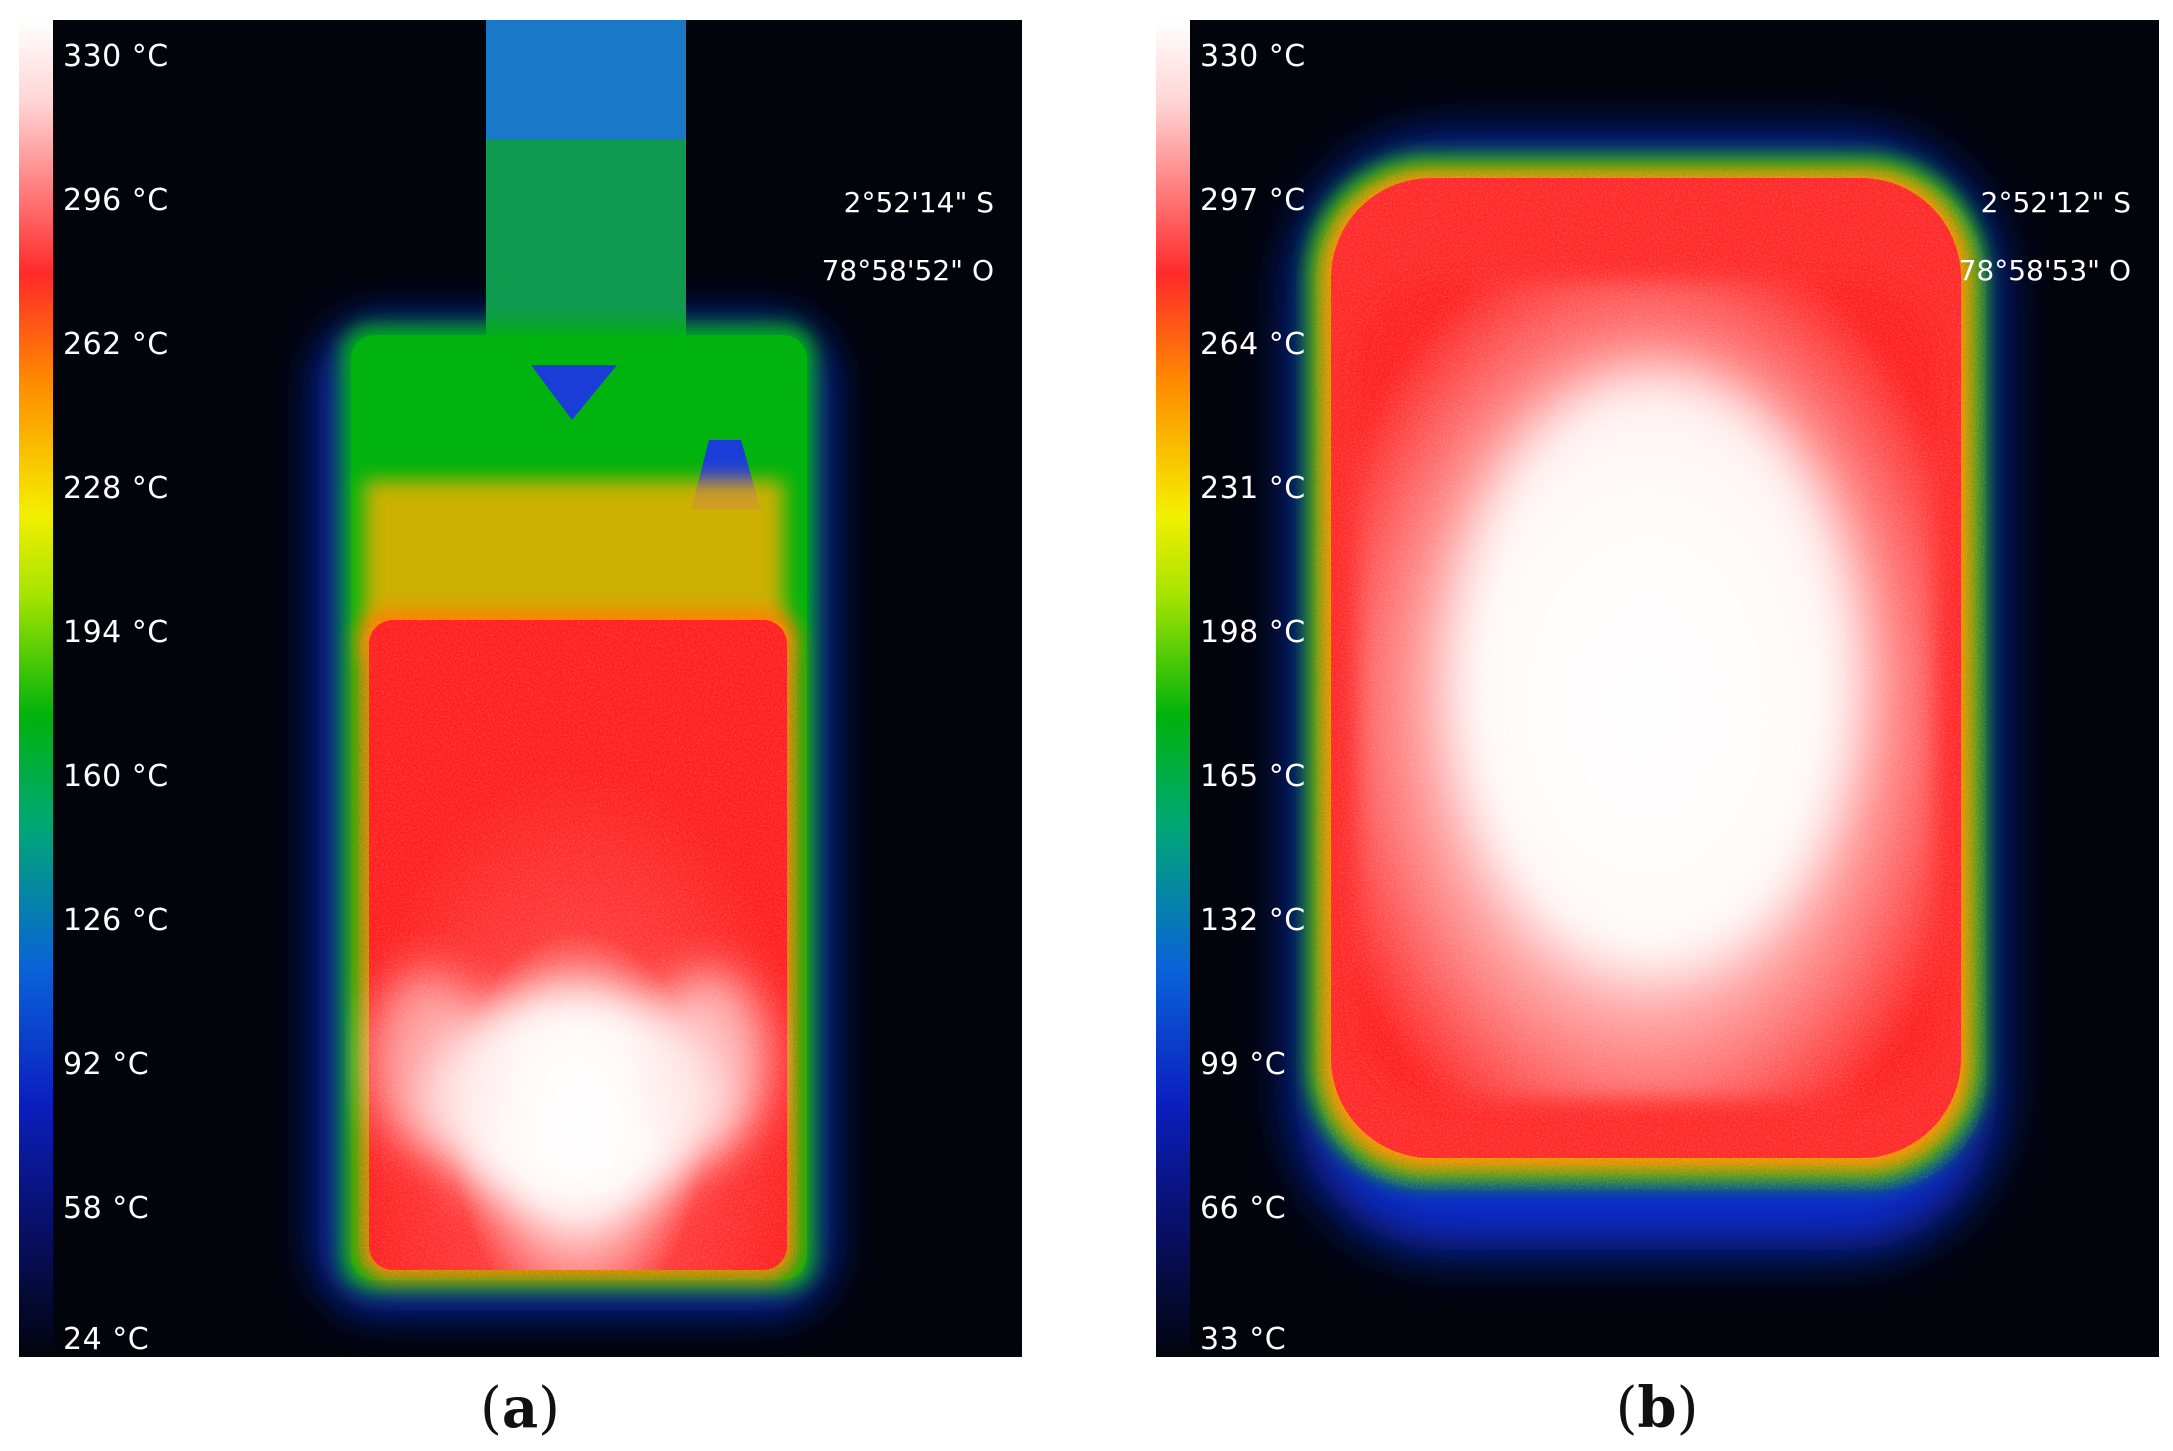 The image size is (2173, 1451). Describe the element at coordinates (1253, 920) in the screenshot. I see `scale-tick: 132 °C` at that location.